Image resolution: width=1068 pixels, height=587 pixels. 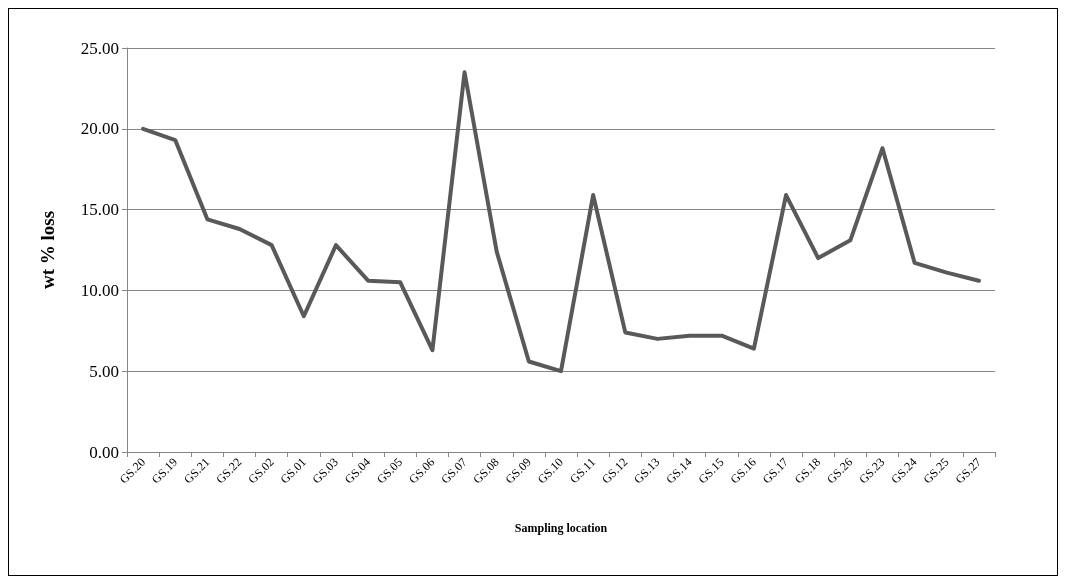 What do you see at coordinates (99, 290) in the screenshot?
I see `y-tick-label: 10.00` at bounding box center [99, 290].